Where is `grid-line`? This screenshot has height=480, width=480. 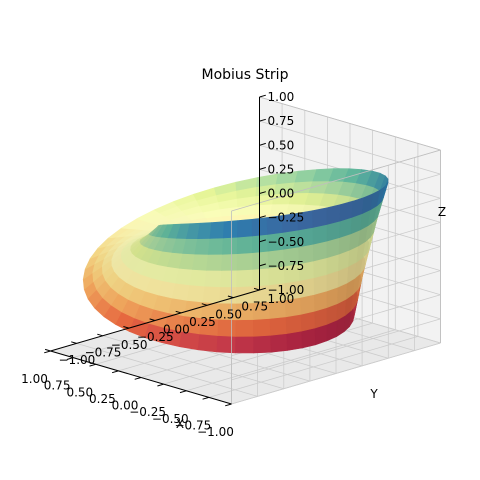
grid-line is located at coordinates (350, 147).